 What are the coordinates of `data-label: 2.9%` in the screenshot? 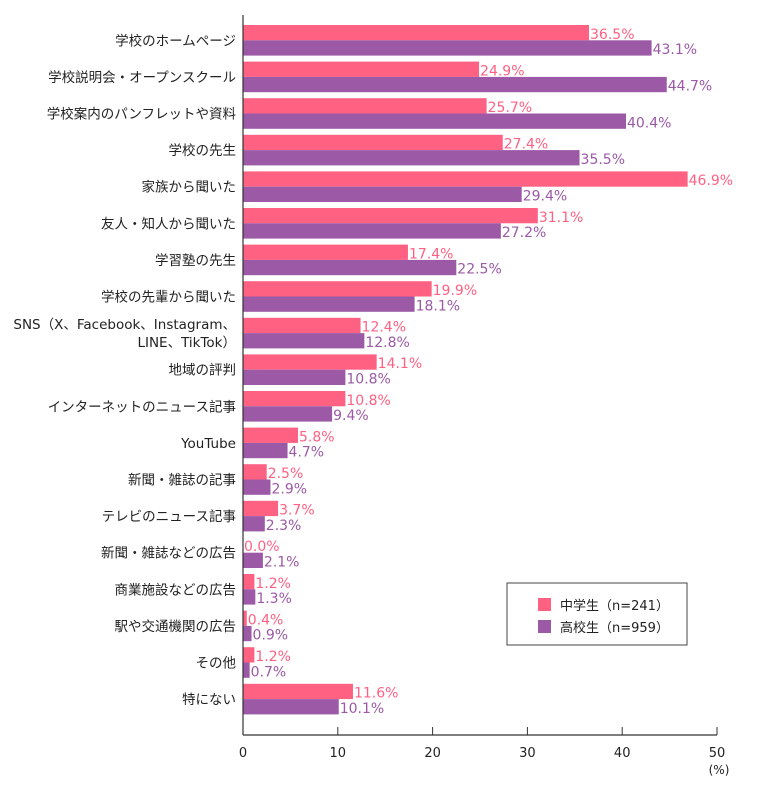 It's located at (289, 489).